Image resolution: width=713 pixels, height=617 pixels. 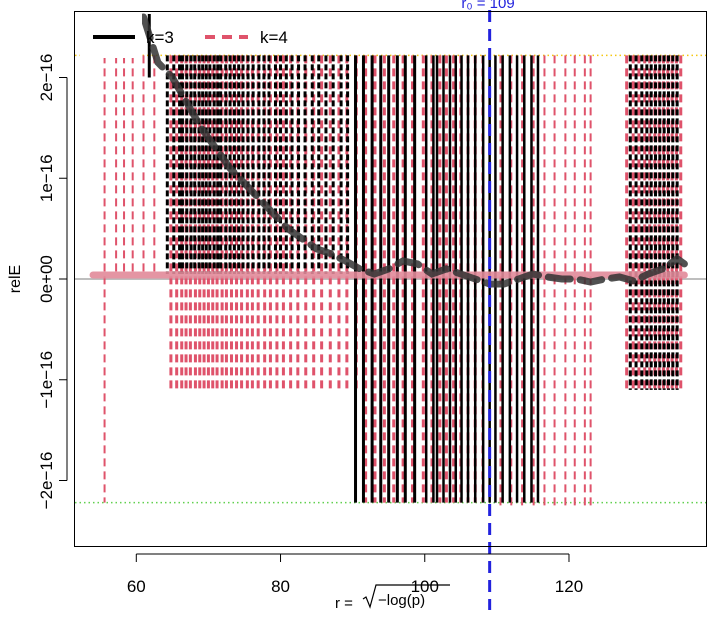 What do you see at coordinates (569, 586) in the screenshot?
I see `x-tick-label: 120` at bounding box center [569, 586].